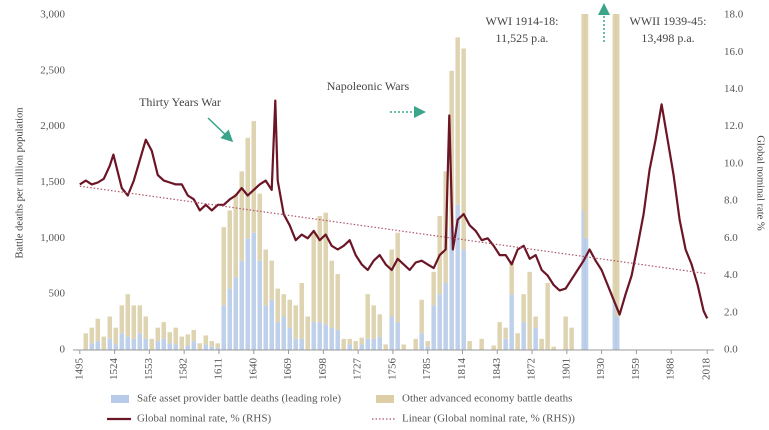  Describe the element at coordinates (488, 419) in the screenshot. I see `legend-label: Linear (Global nominal rate, % (RHS))` at that location.